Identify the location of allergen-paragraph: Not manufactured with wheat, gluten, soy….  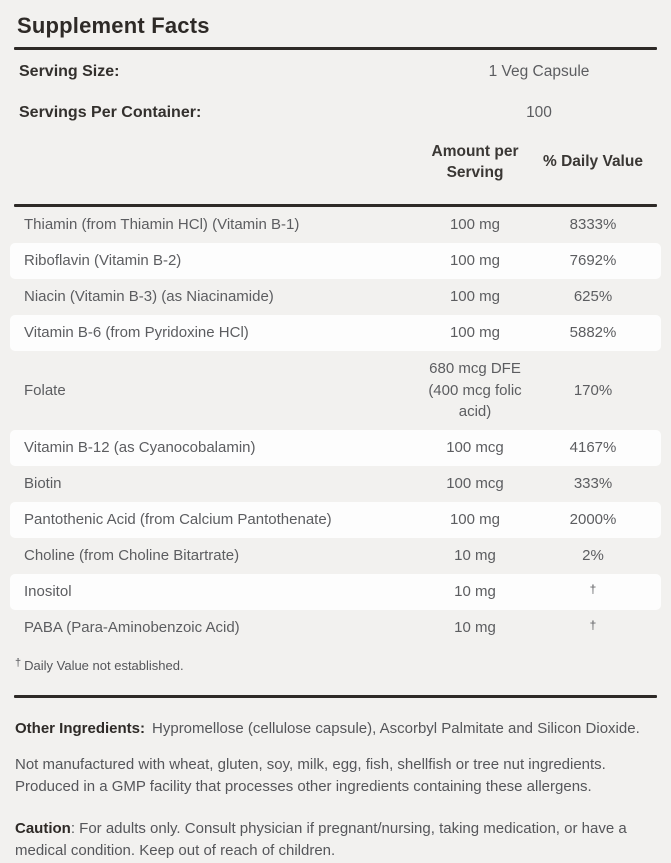
(310, 775).